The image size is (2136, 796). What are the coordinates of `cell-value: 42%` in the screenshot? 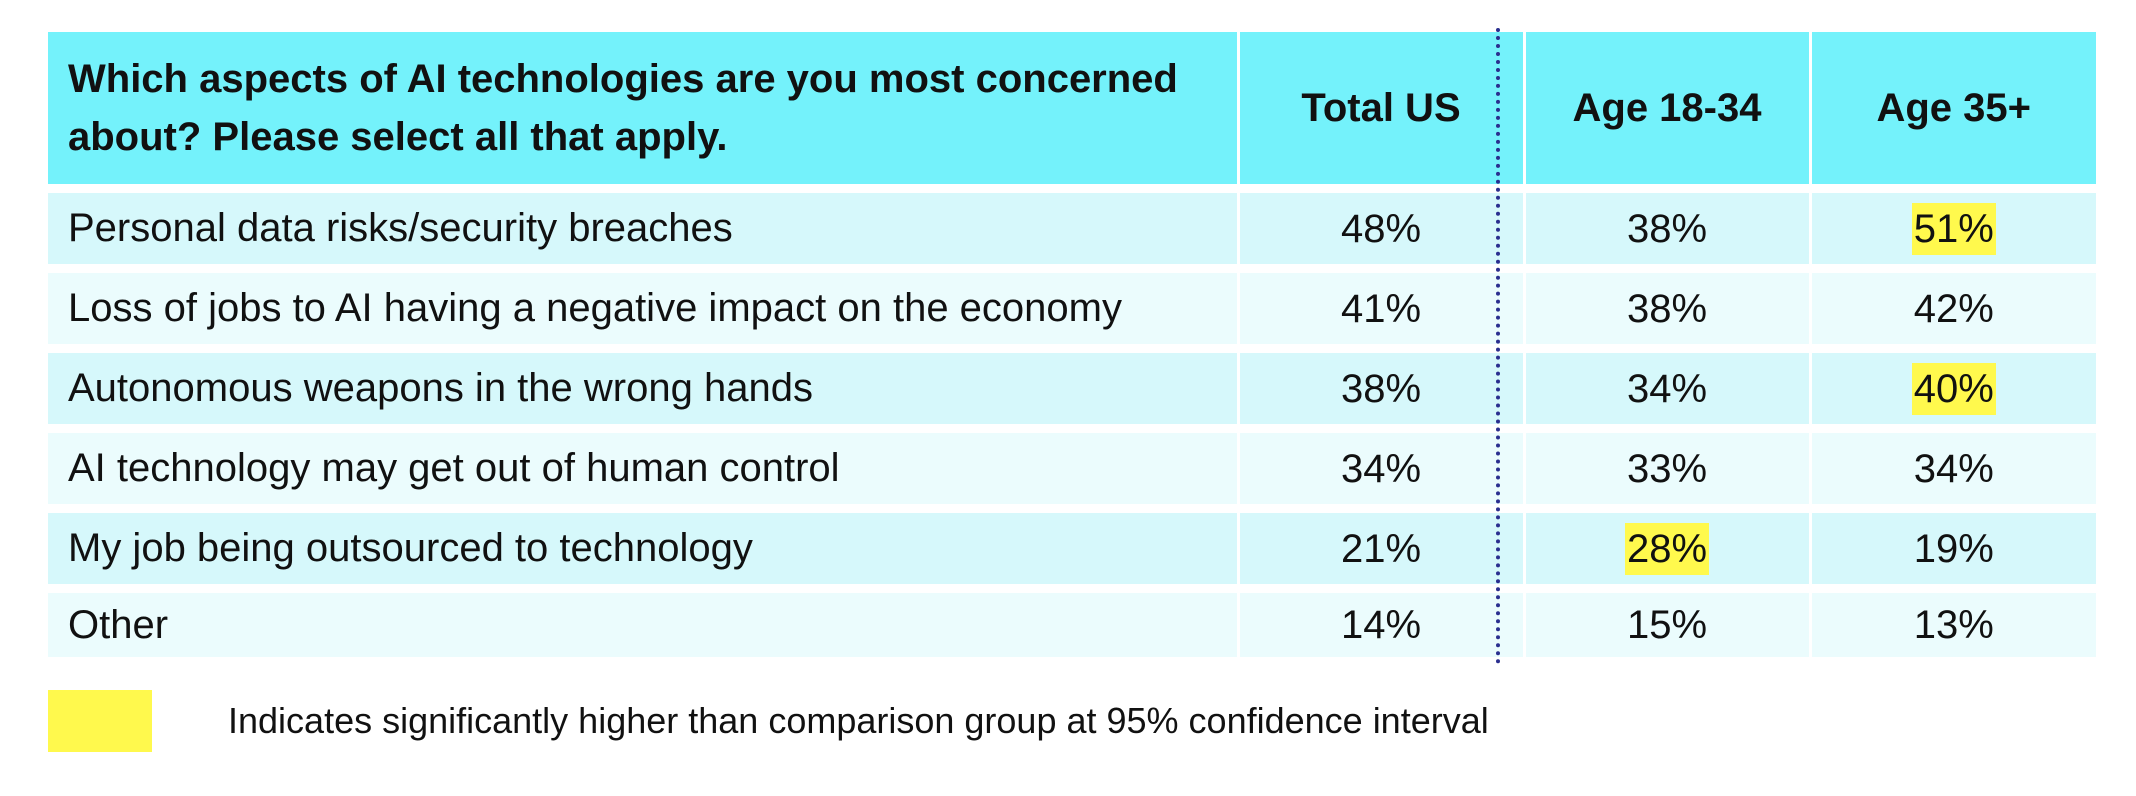 It's located at (1953, 308).